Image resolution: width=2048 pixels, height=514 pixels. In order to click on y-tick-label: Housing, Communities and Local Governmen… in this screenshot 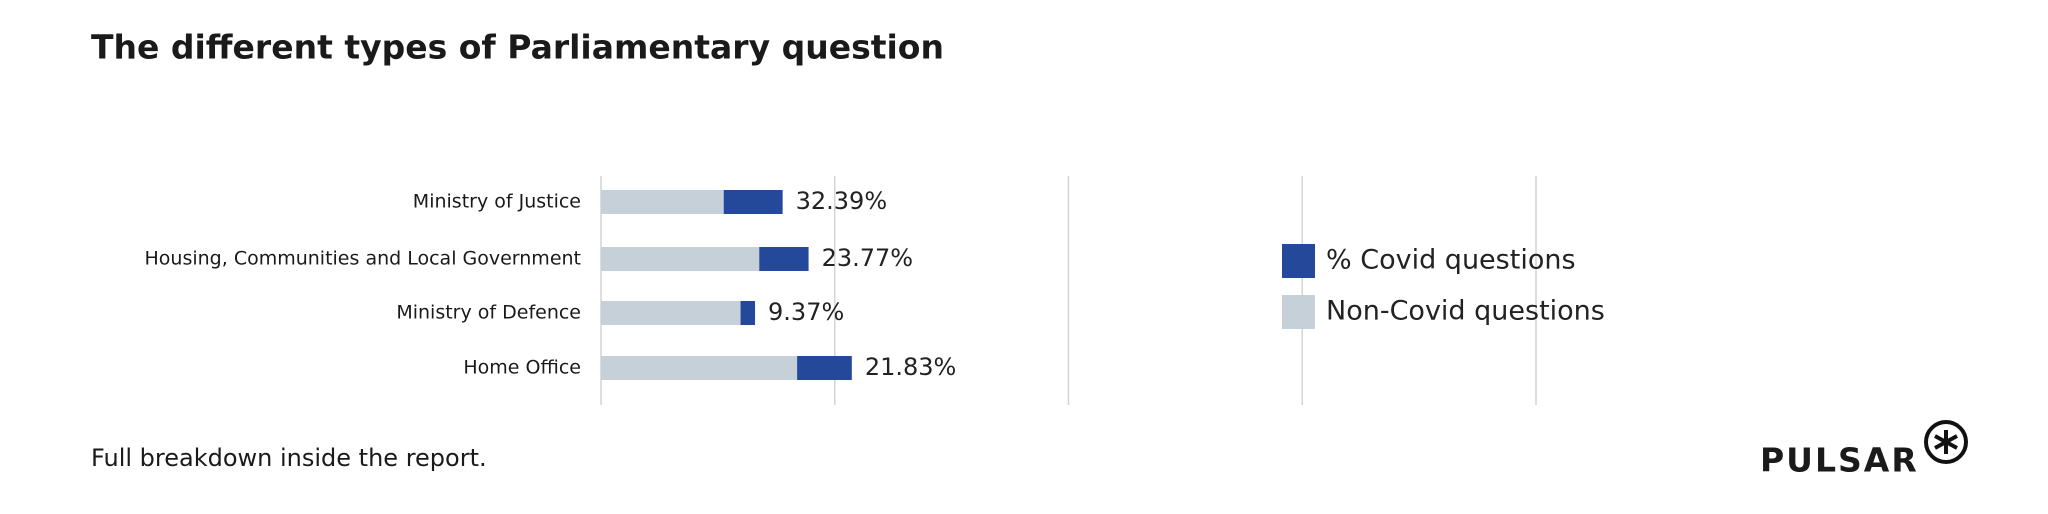, I will do `click(363, 259)`.